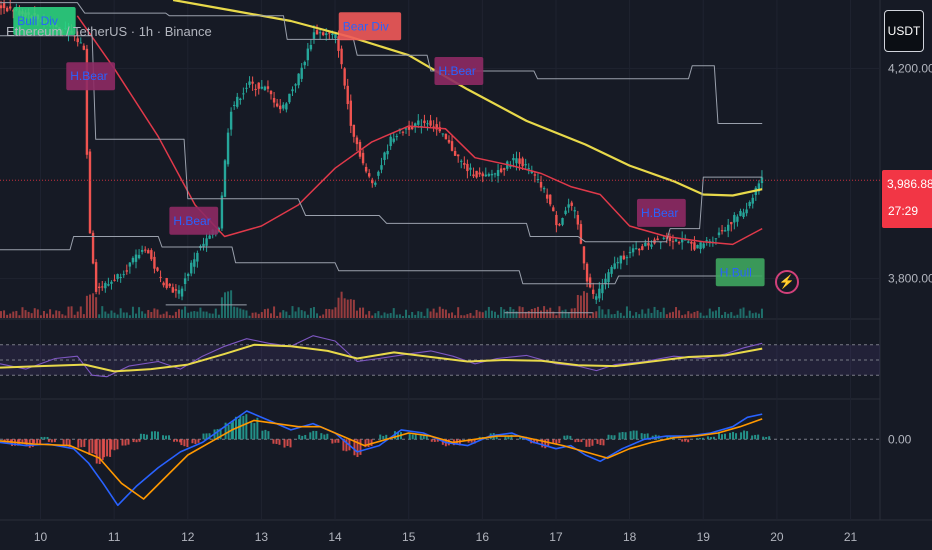 The height and width of the screenshot is (550, 932). I want to click on signal-label-text: H.Bull, so click(736, 272).